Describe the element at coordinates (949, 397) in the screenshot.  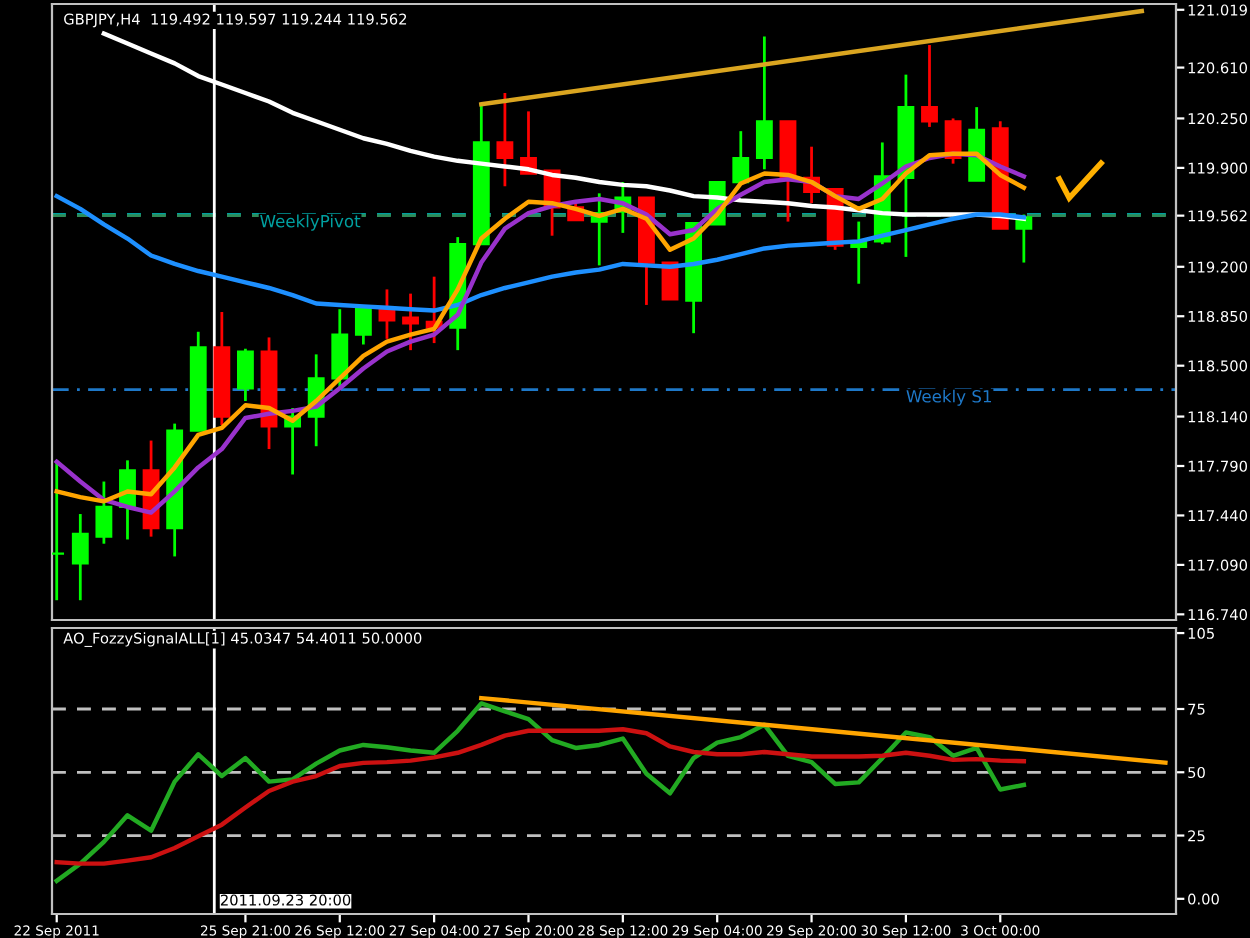
I see `ref-line-label: Weekly S1` at that location.